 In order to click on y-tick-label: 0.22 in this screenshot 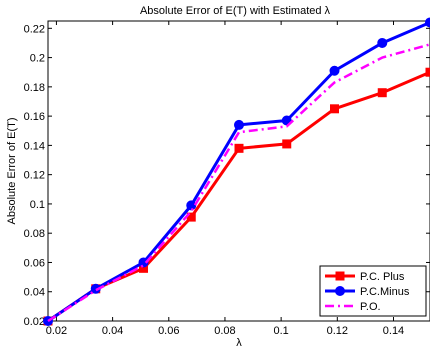, I will do `click(34, 29)`.